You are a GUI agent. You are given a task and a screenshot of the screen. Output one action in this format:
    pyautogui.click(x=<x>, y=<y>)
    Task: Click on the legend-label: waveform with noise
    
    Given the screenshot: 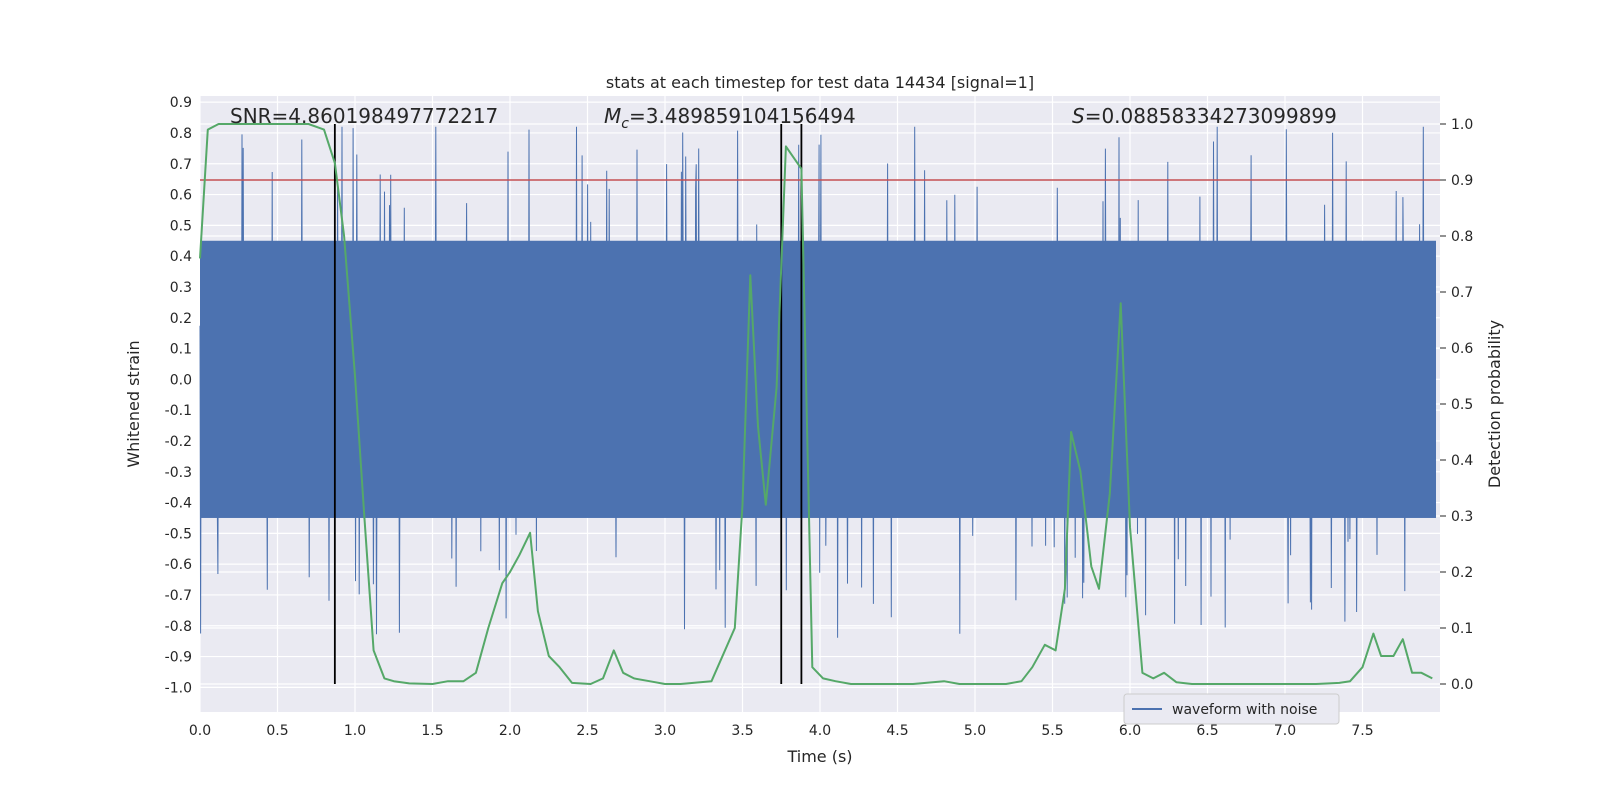 What is the action you would take?
    pyautogui.click(x=1244, y=710)
    